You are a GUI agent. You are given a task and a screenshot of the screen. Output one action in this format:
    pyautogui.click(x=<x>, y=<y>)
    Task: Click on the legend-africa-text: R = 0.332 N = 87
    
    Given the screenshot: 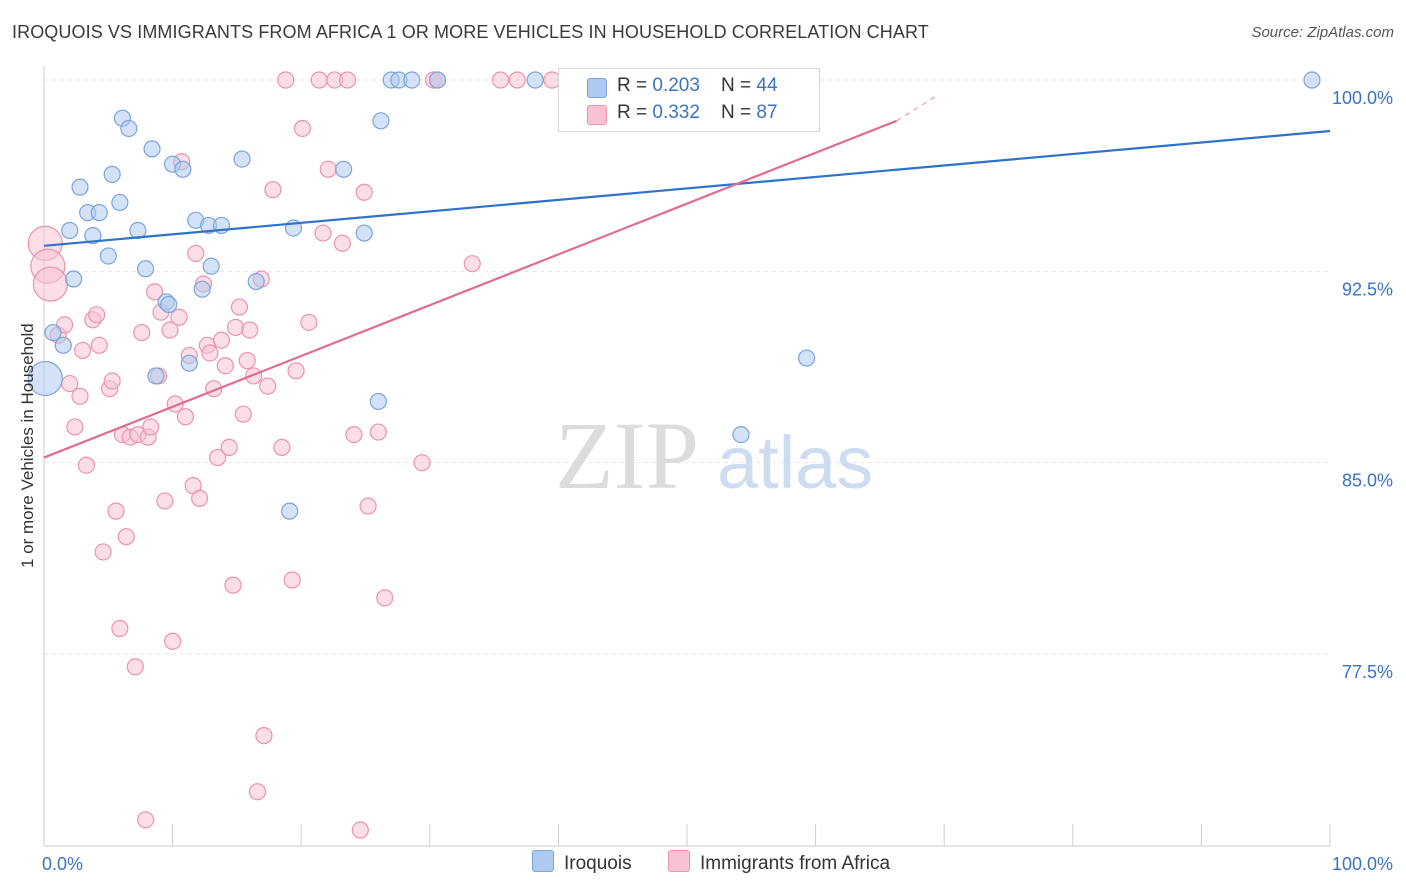 What is the action you would take?
    pyautogui.click(x=697, y=113)
    